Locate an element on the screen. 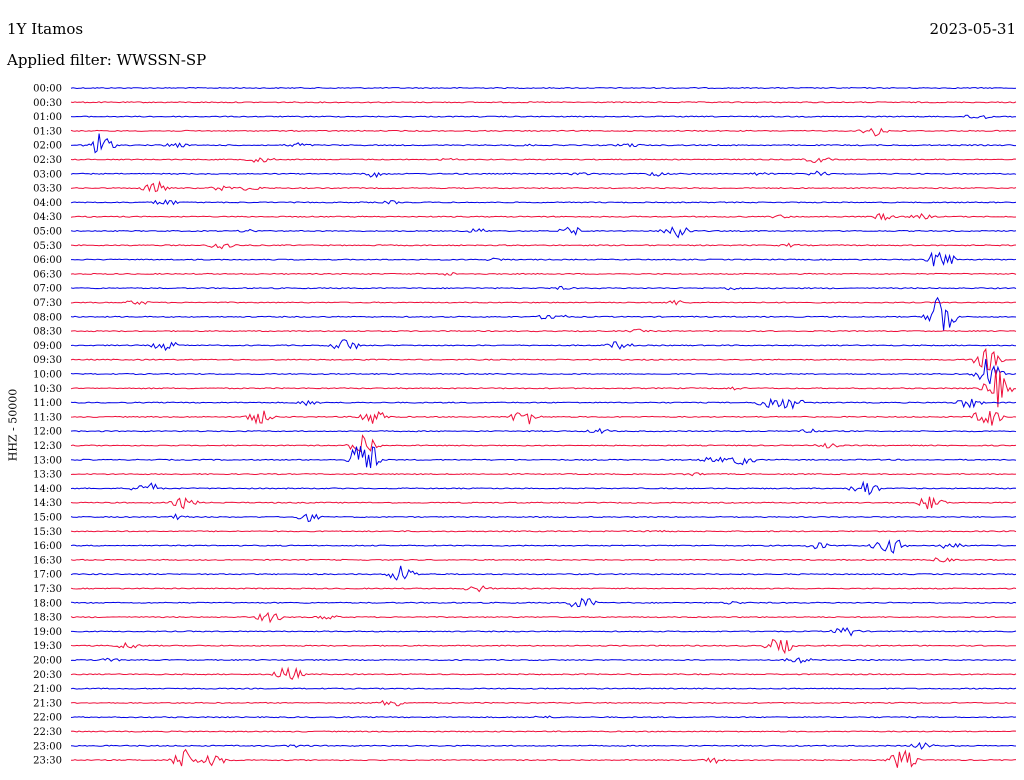 The height and width of the screenshot is (780, 1024). time-tick-label: 00:00 is located at coordinates (47, 89).